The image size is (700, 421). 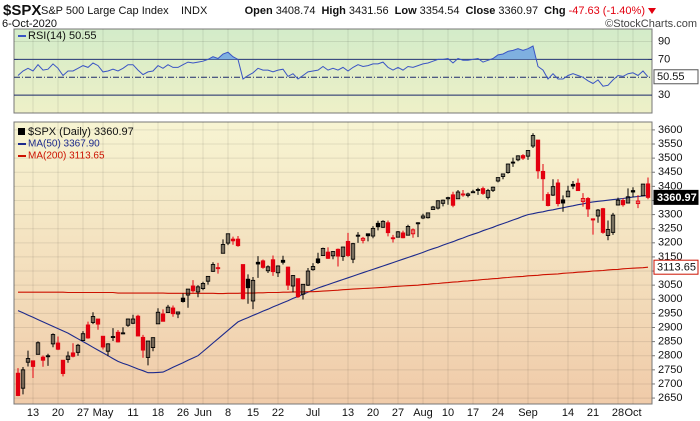 I want to click on x-tick-label: Sep, so click(x=528, y=413).